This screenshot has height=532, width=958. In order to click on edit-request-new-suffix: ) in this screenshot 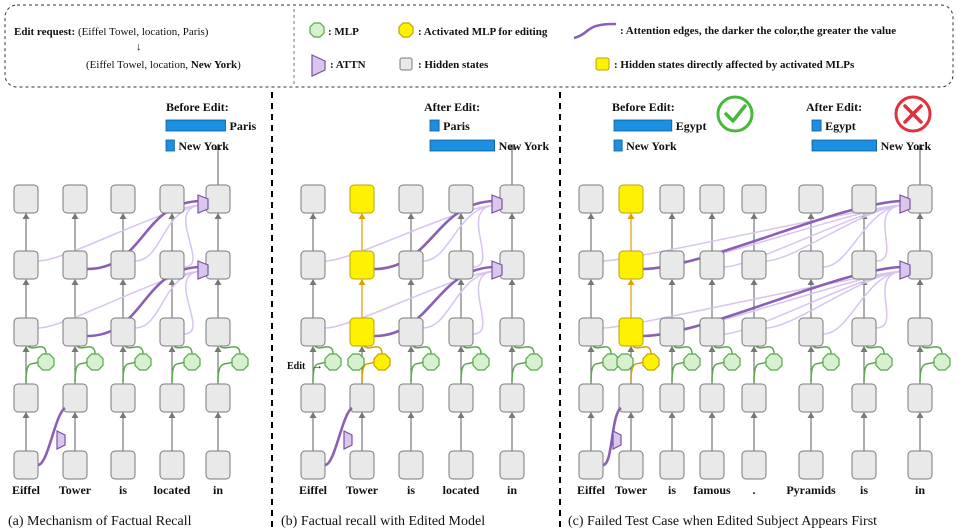, I will do `click(239, 65)`.